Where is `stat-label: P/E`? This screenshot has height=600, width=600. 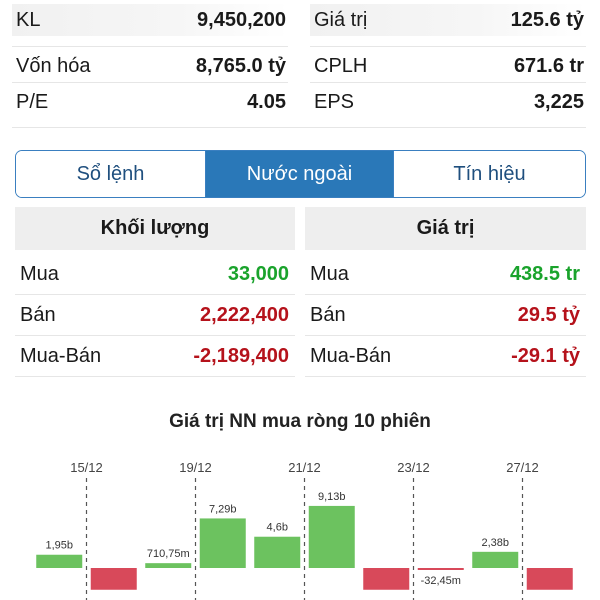 stat-label: P/E is located at coordinates (32, 102).